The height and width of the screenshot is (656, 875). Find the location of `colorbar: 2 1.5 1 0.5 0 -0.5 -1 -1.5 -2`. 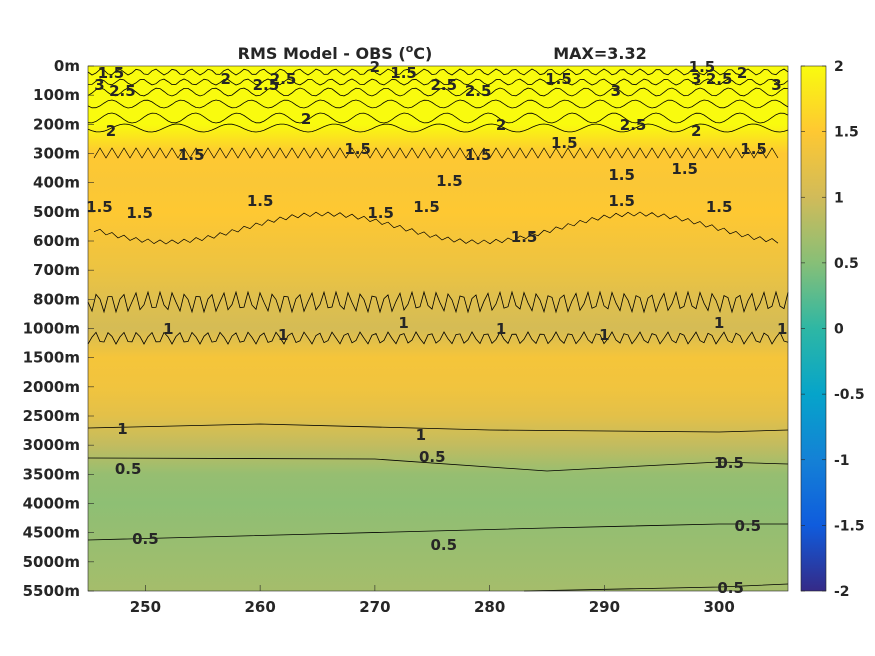

colorbar: 2 1.5 1 0.5 0 -0.5 -1 -1.5 -2 is located at coordinates (832, 329).